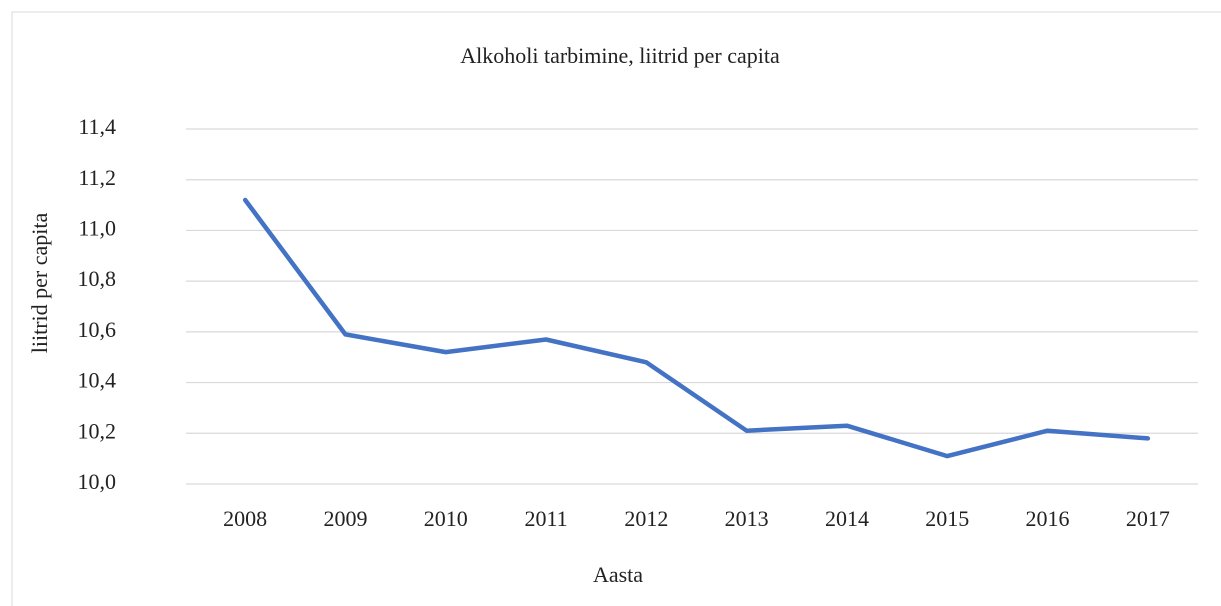  What do you see at coordinates (97, 430) in the screenshot?
I see `y-tick-label: 10,2` at bounding box center [97, 430].